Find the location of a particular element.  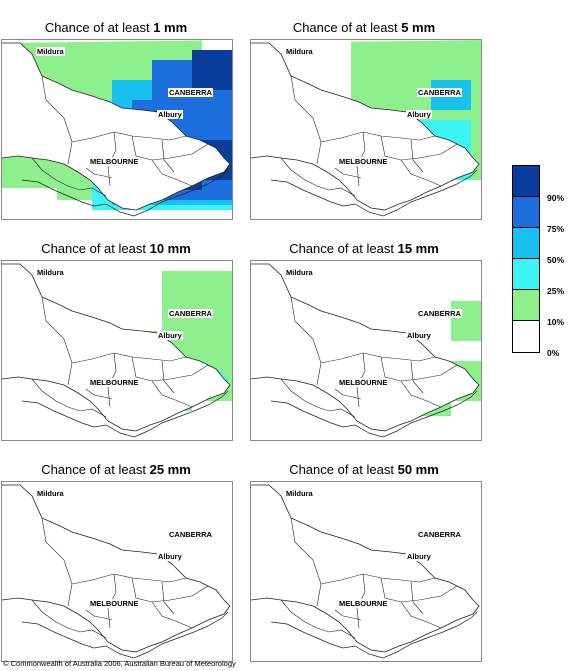

panel-title-15mm: Chance of at least 15 mm is located at coordinates (364, 248).